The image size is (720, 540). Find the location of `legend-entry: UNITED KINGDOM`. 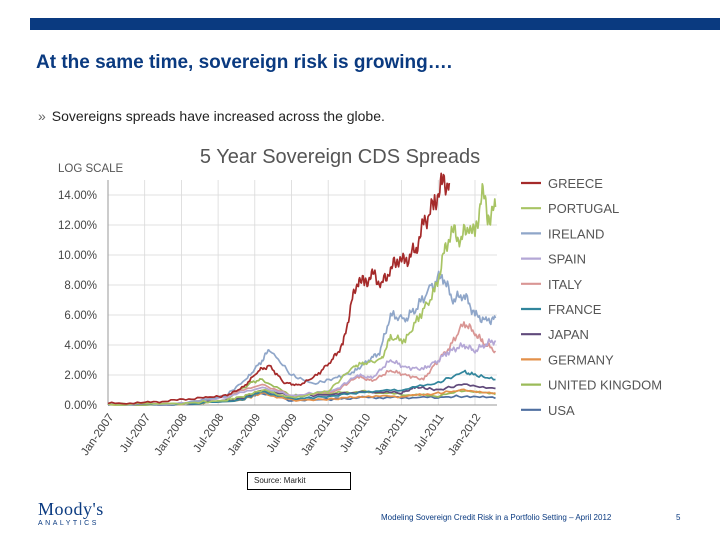

legend-entry: UNITED KINGDOM is located at coordinates (605, 385).